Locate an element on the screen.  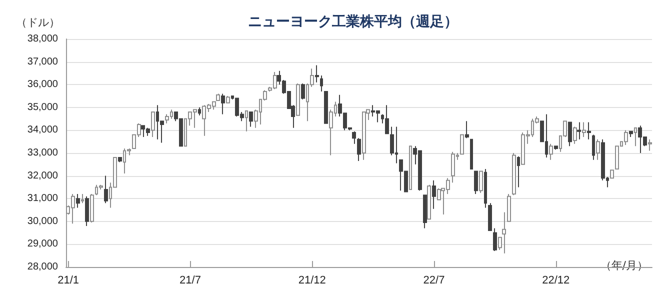
y-tick-label: 31,000 is located at coordinates (42, 198).